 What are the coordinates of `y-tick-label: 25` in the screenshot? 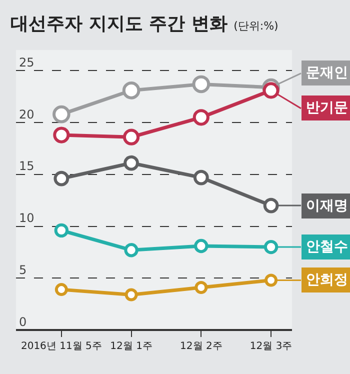 It's located at (26, 63).